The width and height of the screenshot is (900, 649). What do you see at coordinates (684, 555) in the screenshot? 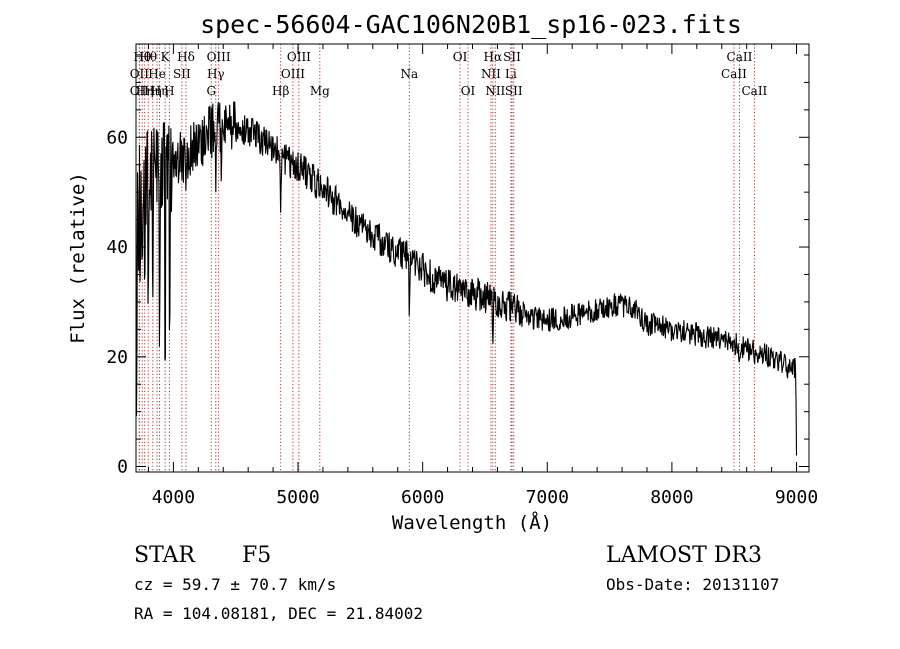
I see `survey-name: LAMOST DR3` at bounding box center [684, 555].